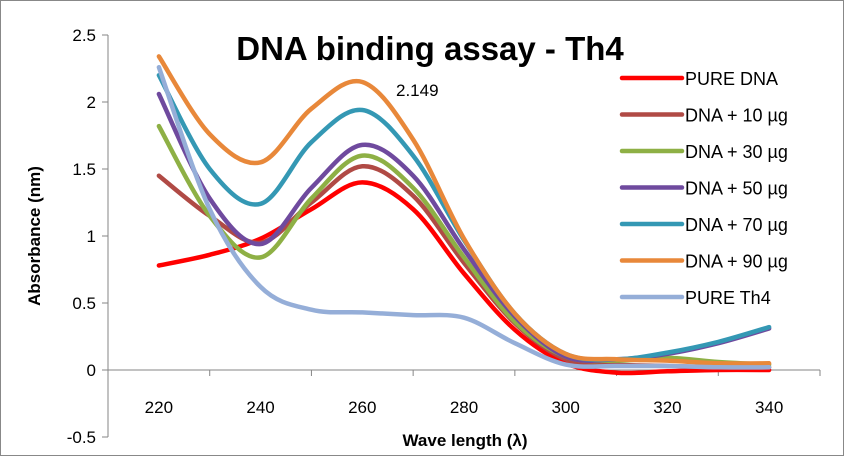  Describe the element at coordinates (91, 370) in the screenshot. I see `y-tick-label: 0` at that location.